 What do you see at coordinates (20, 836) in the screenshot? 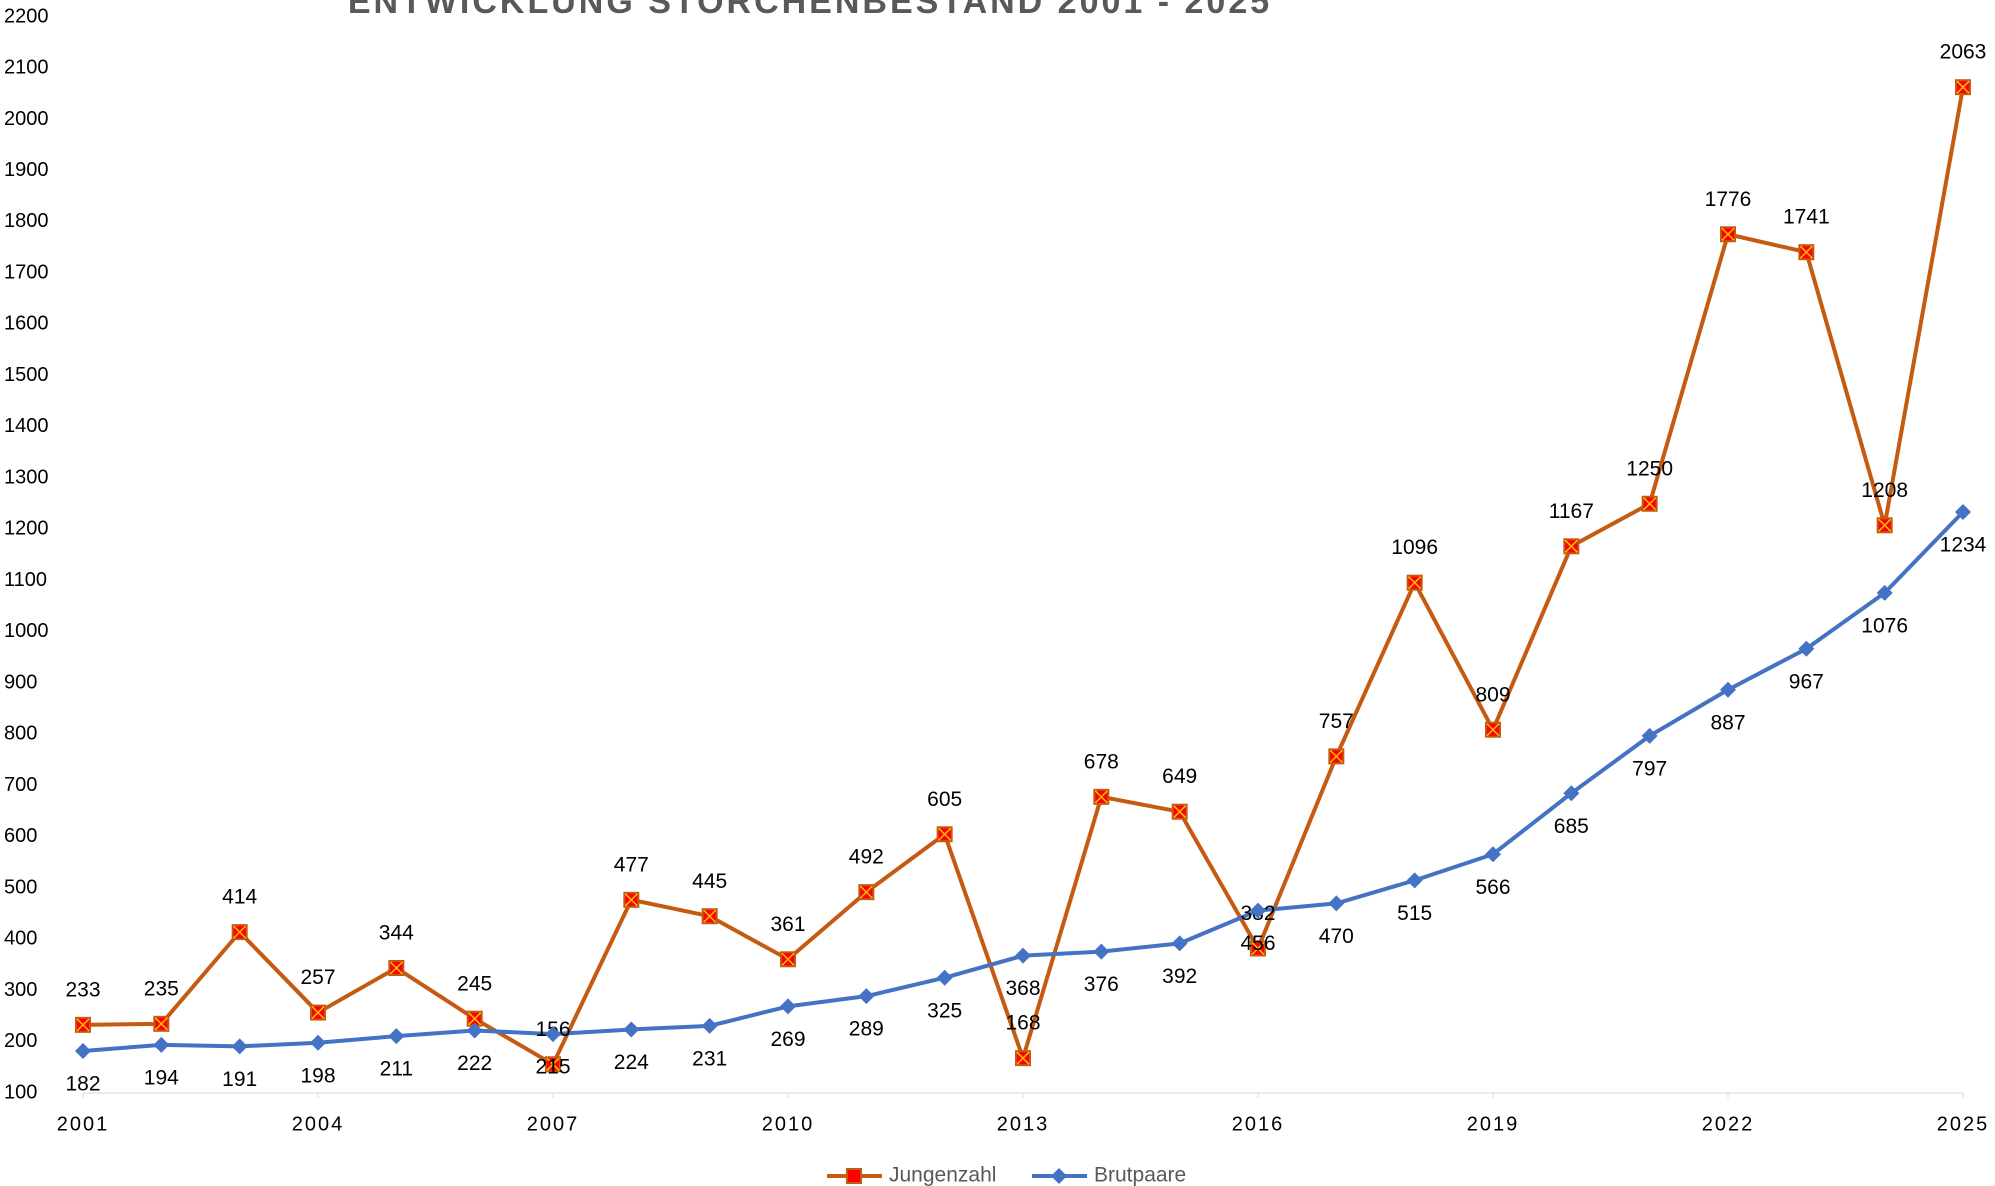
I see `y-tick-label: 600` at bounding box center [20, 836].